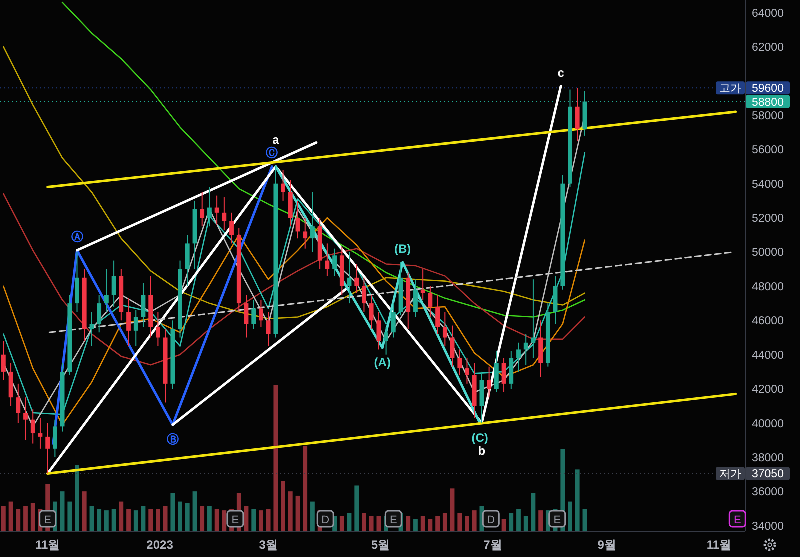 This screenshot has width=800, height=557. What do you see at coordinates (768, 116) in the screenshot?
I see `y-tick-label: 58000` at bounding box center [768, 116].